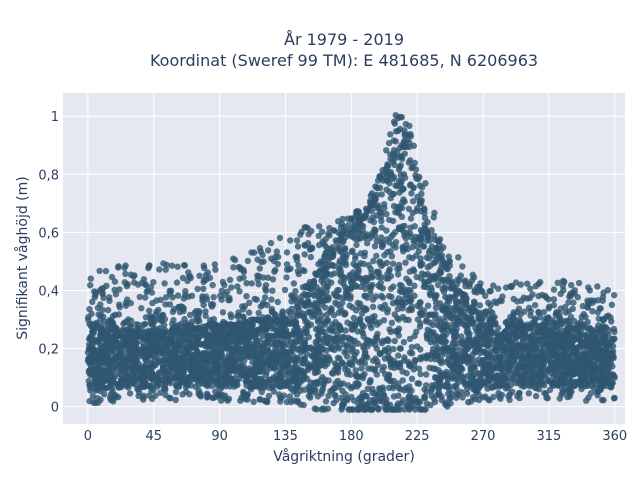 The width and height of the screenshot is (640, 484). Describe the element at coordinates (344, 39) in the screenshot. I see `chart-title-line-1: År 1979 - 2019` at that location.